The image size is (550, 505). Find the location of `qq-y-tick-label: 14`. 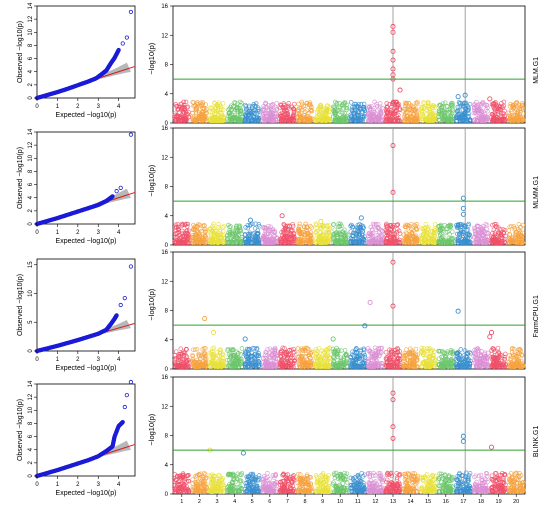

qq-y-tick-label: 14 is located at coordinates (31, 131).